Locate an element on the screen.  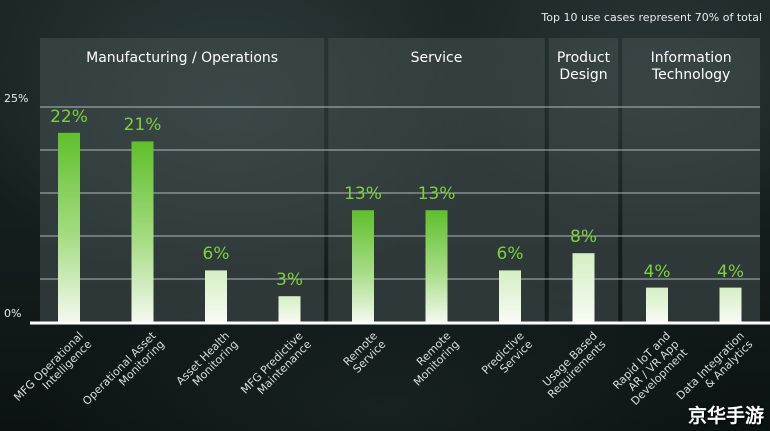
y-tick-label: 25% is located at coordinates (16, 98).